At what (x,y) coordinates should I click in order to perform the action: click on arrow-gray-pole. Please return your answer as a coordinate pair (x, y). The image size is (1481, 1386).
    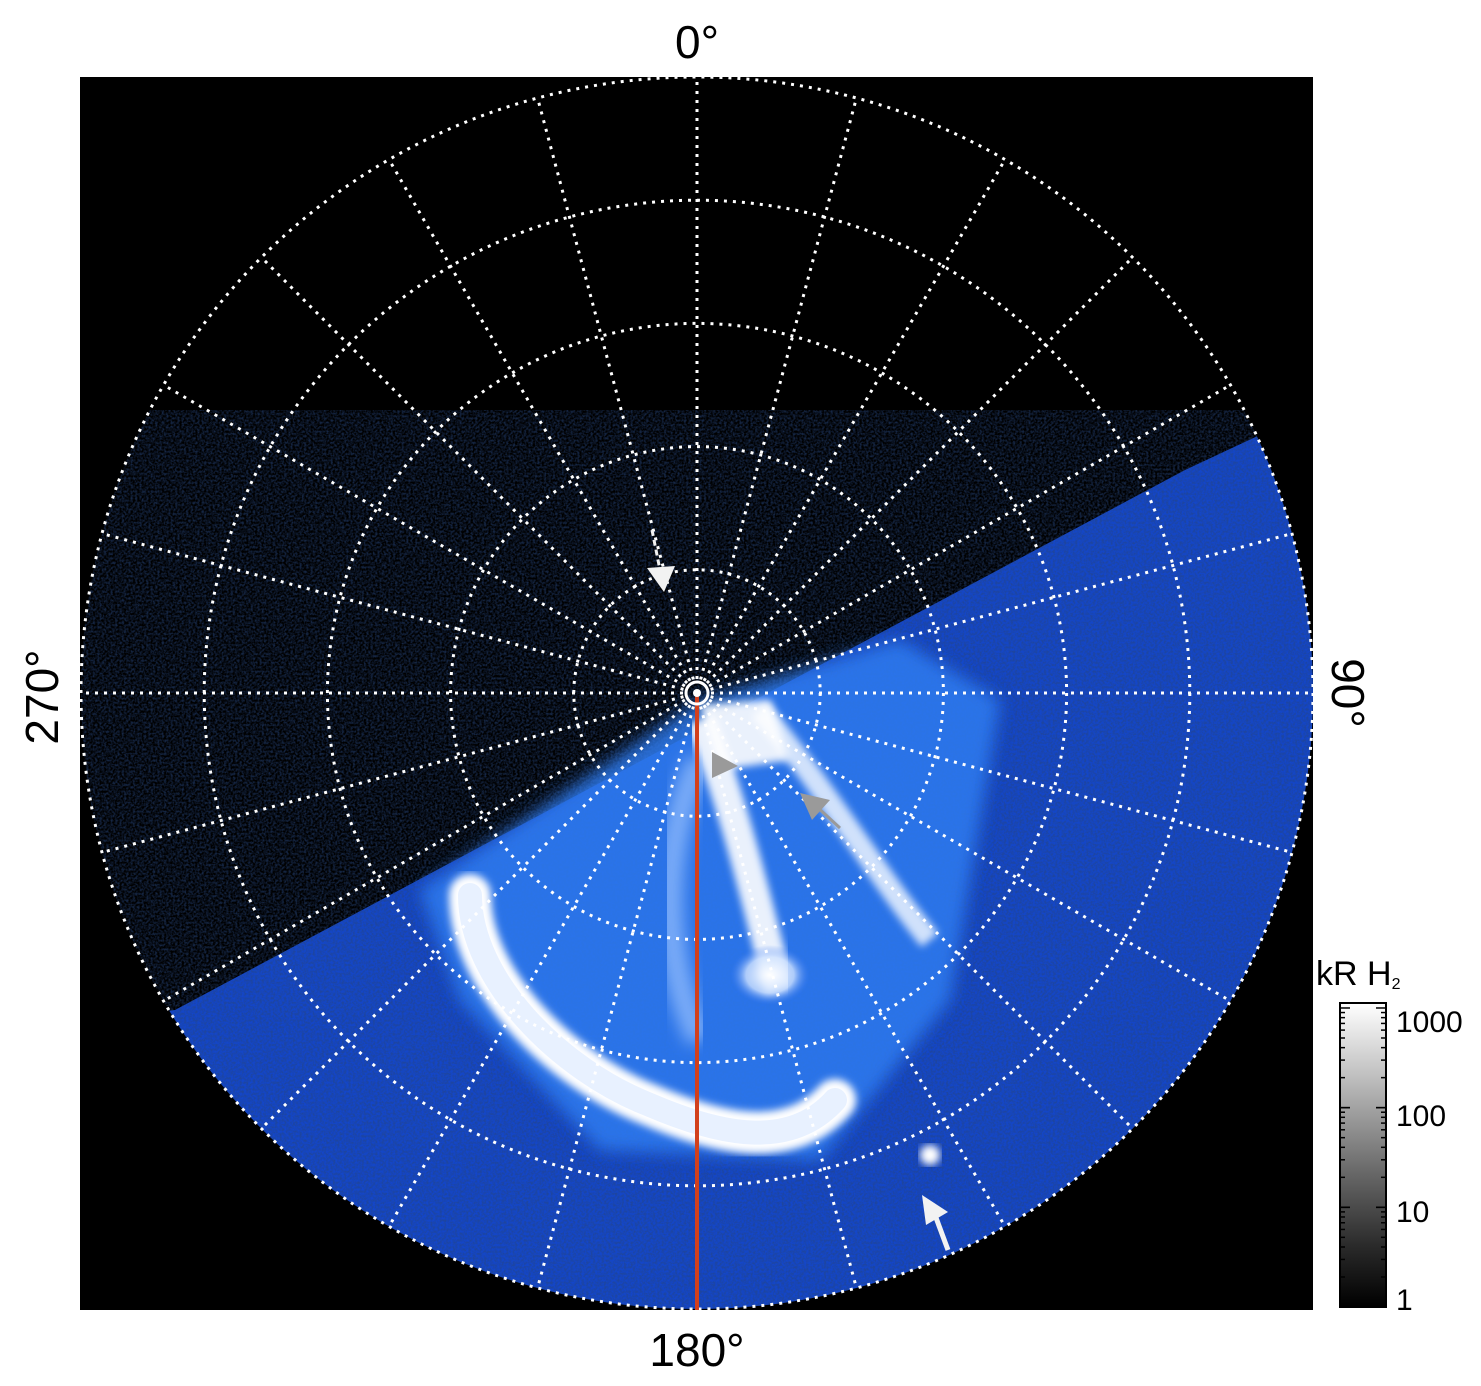
    Looking at the image, I should click on (725, 765).